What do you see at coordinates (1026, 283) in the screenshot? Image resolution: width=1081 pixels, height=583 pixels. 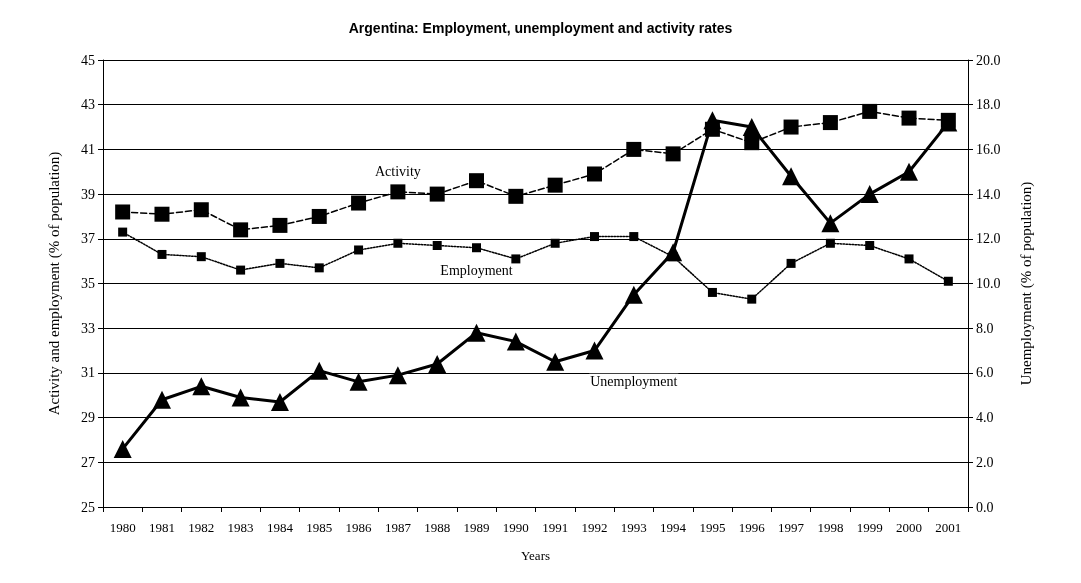 I see `y2-axis-title: Unemployment (% of population)` at bounding box center [1026, 283].